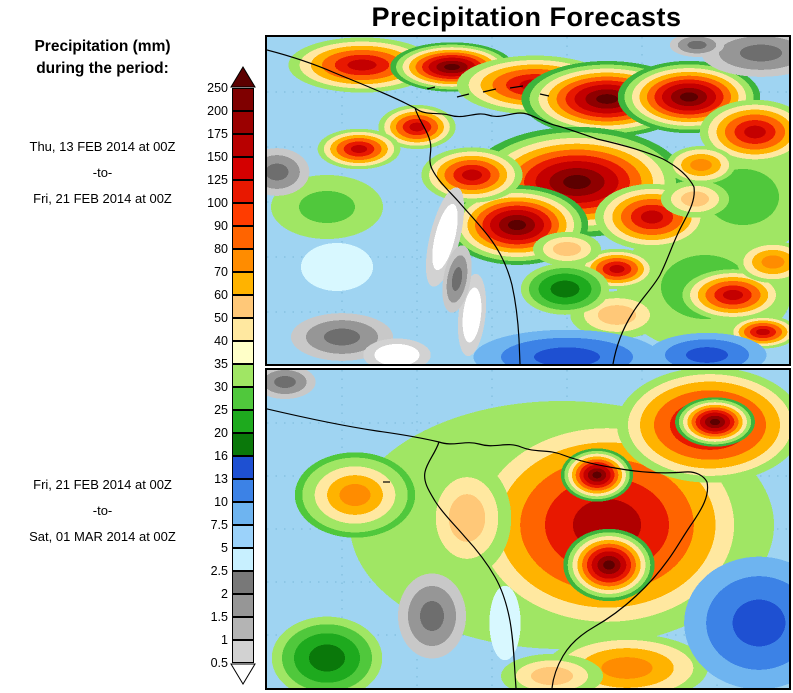 The image size is (793, 693). I want to click on period-1-start: Thu, 13 FEB 2014 at 00Z, so click(102, 146).